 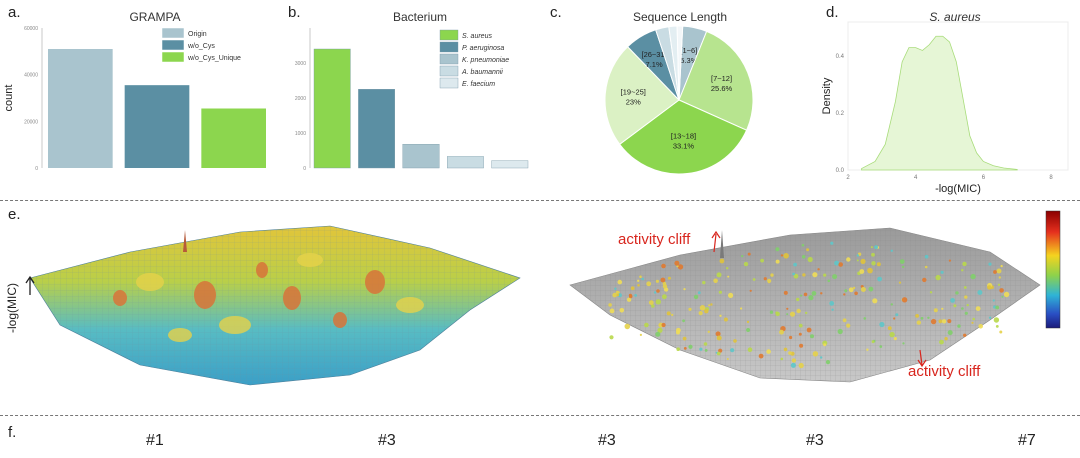 What do you see at coordinates (680, 63) in the screenshot?
I see `chart-c-slice` at bounding box center [680, 63].